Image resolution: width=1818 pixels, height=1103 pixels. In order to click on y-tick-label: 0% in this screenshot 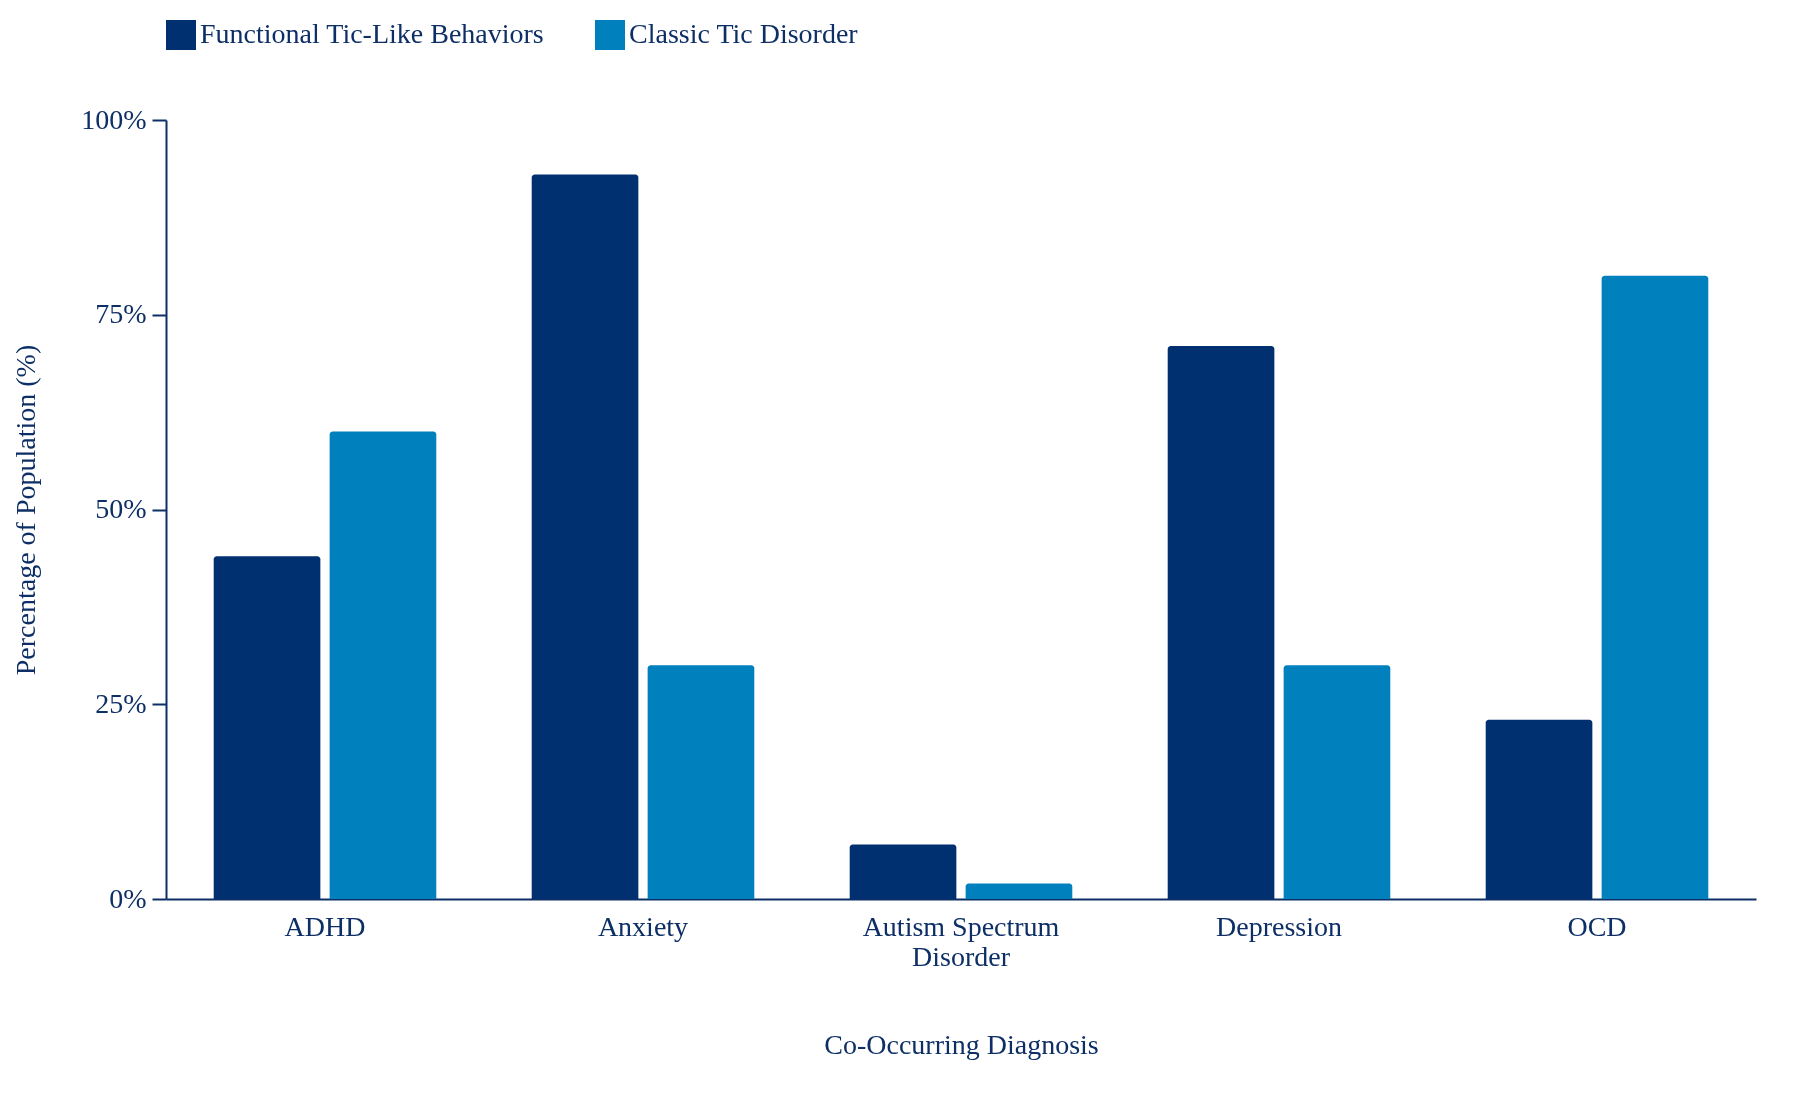, I will do `click(128, 898)`.